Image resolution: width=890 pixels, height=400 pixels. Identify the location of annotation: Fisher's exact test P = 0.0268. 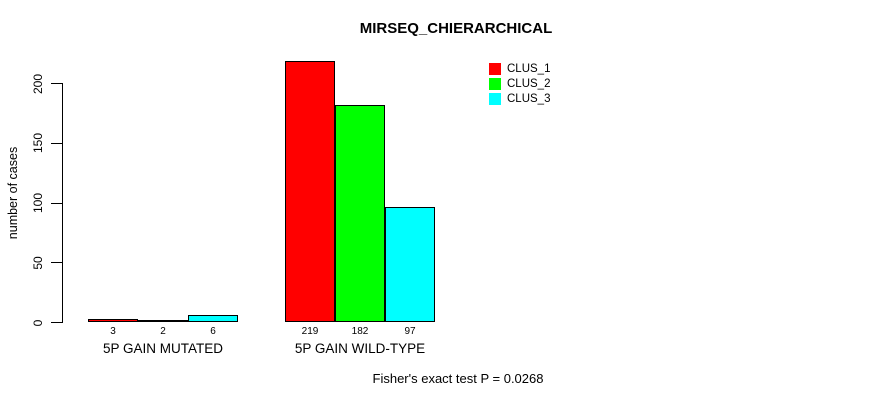
(458, 378).